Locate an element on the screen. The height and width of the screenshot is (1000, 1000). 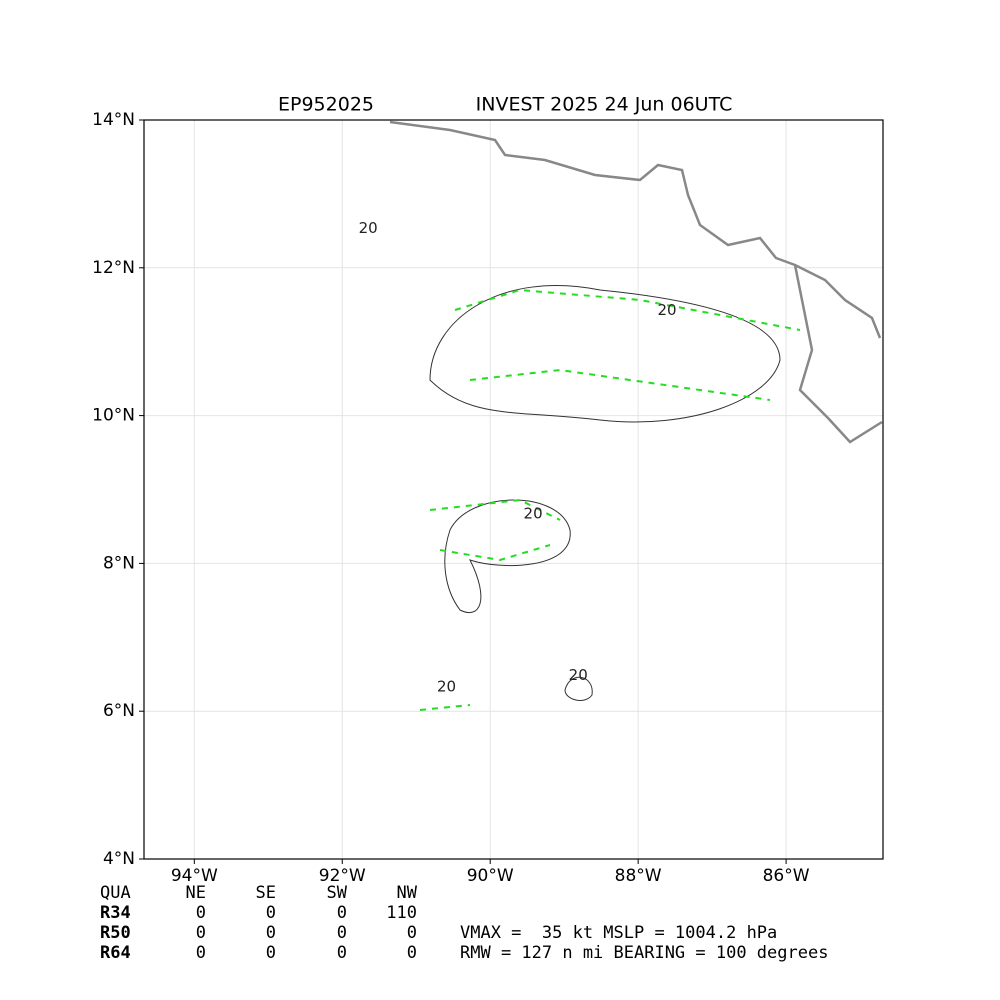
y-tick-label: 4°N is located at coordinates (119, 859).